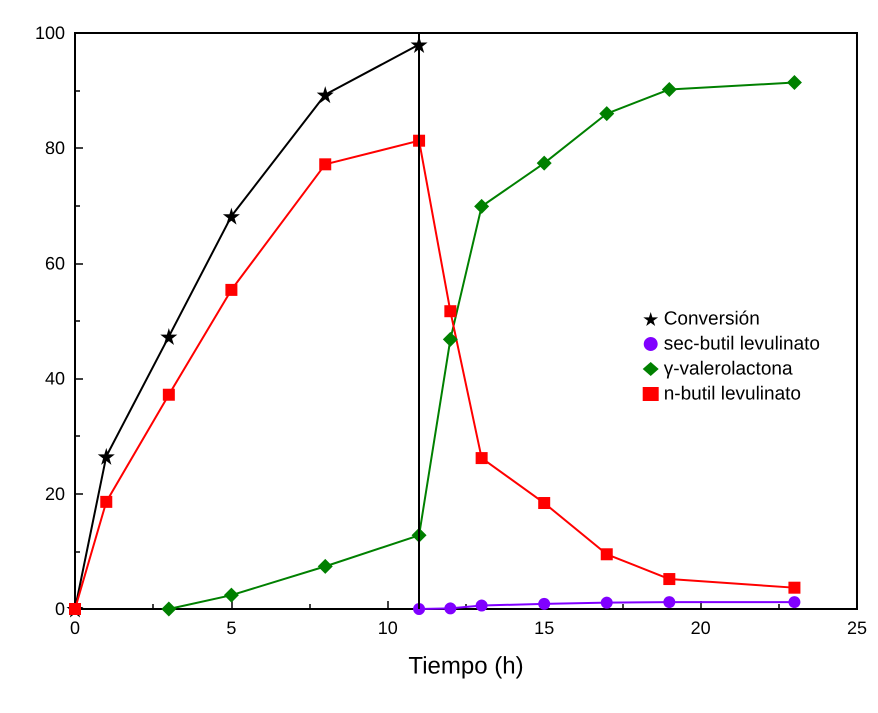  What do you see at coordinates (388, 628) in the screenshot?
I see `x-tick-label: 10` at bounding box center [388, 628].